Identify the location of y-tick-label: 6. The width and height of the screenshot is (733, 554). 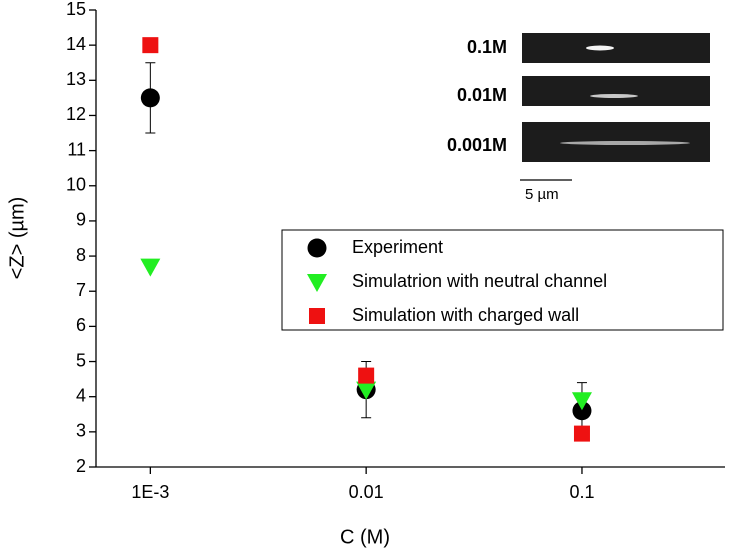
(81, 325).